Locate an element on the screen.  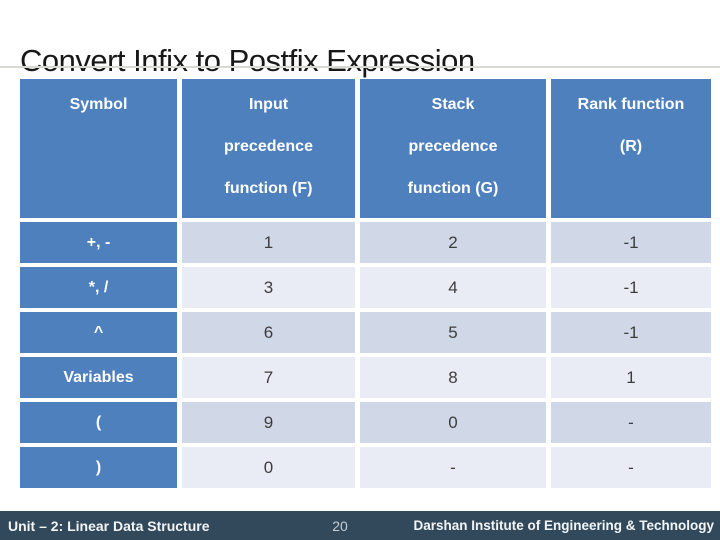
column-header-stack-precedence: Stack precedence function (G) is located at coordinates (453, 148).